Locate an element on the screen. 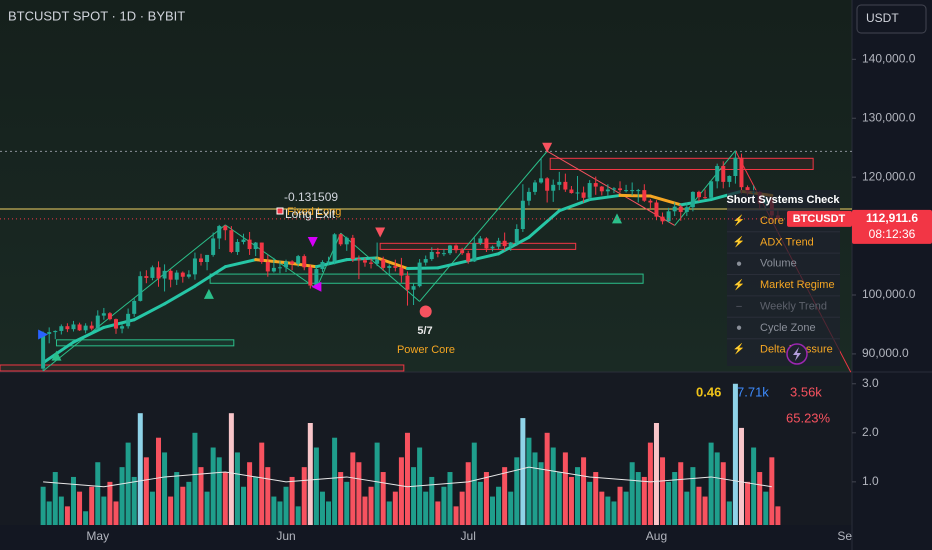  average-line is located at coordinates (407, 477).